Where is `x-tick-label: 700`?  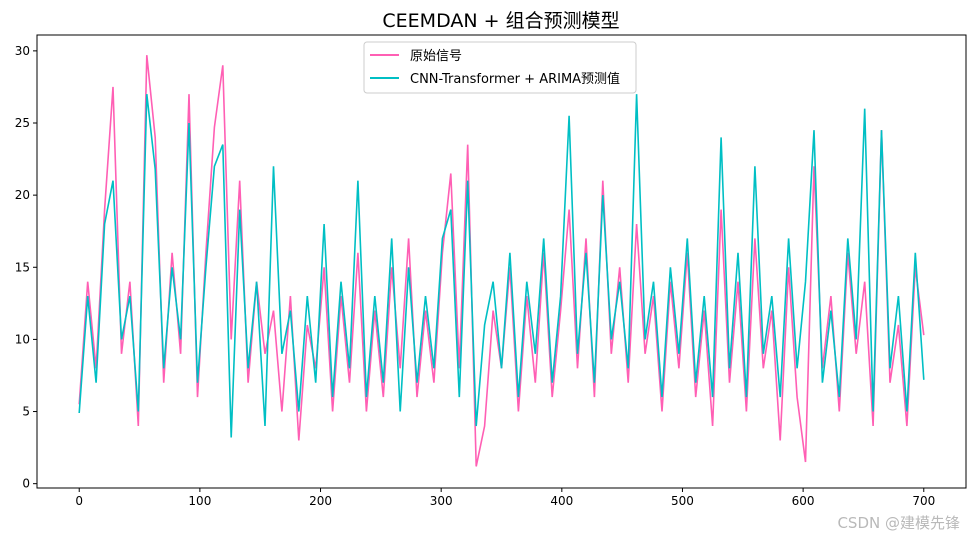 x-tick-label: 700 is located at coordinates (923, 501).